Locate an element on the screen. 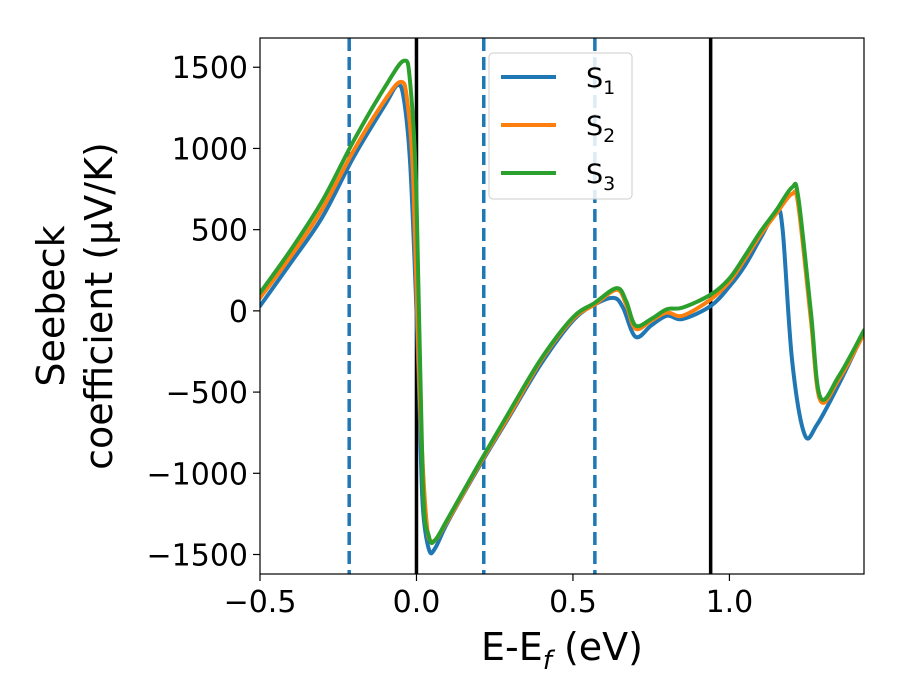  y-axis-label: Seebeck coefficient (μV/K) is located at coordinates (75, 306).